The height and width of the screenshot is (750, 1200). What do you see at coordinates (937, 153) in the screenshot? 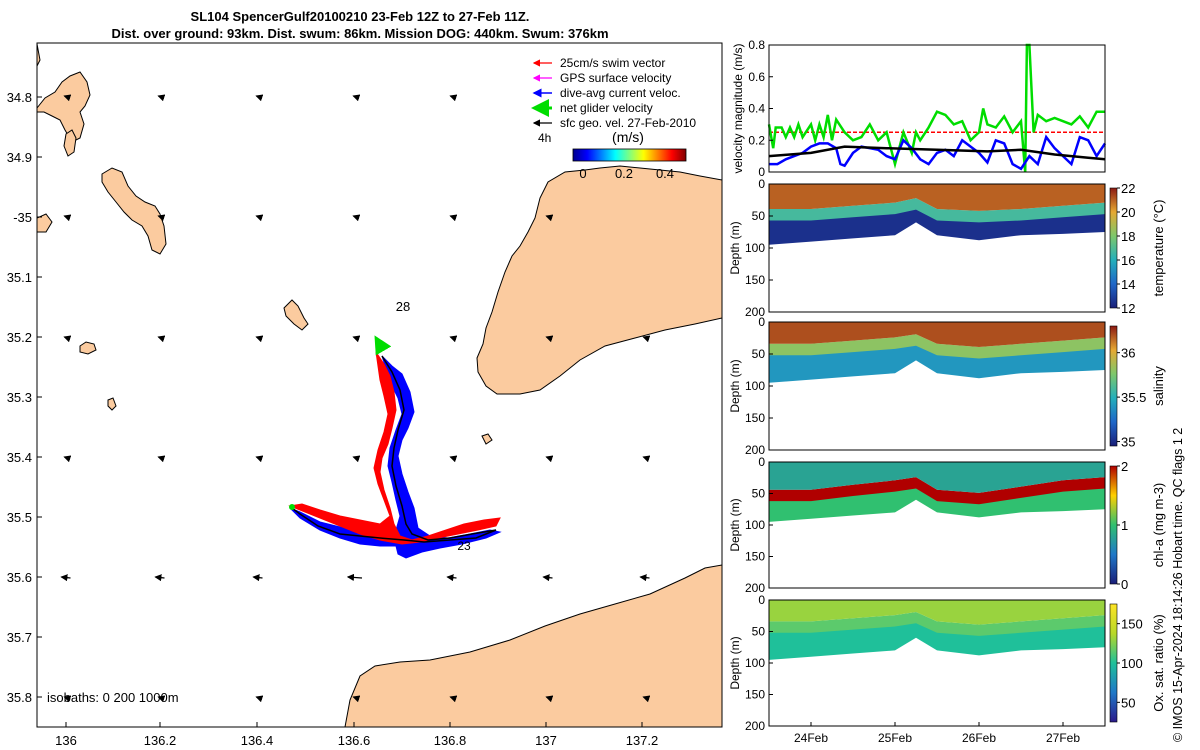
I see `velocity-series-sfc-geo-vel-` at bounding box center [937, 153].